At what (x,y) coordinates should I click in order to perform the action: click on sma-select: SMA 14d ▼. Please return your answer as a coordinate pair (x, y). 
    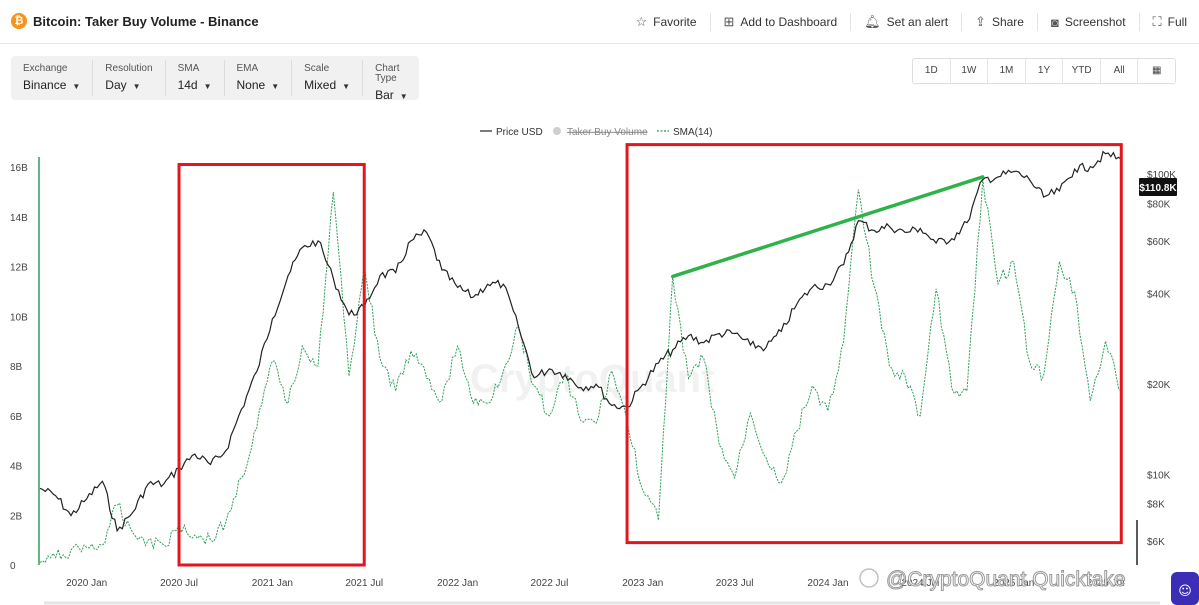
    Looking at the image, I should click on (195, 78).